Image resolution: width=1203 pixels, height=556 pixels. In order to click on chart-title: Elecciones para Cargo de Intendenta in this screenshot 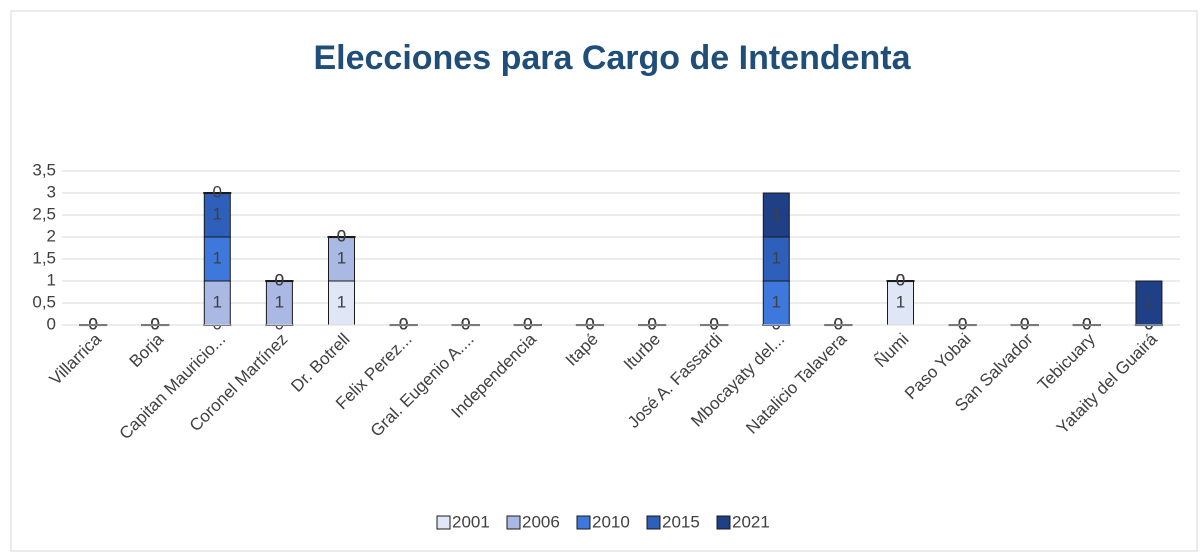, I will do `click(612, 58)`.